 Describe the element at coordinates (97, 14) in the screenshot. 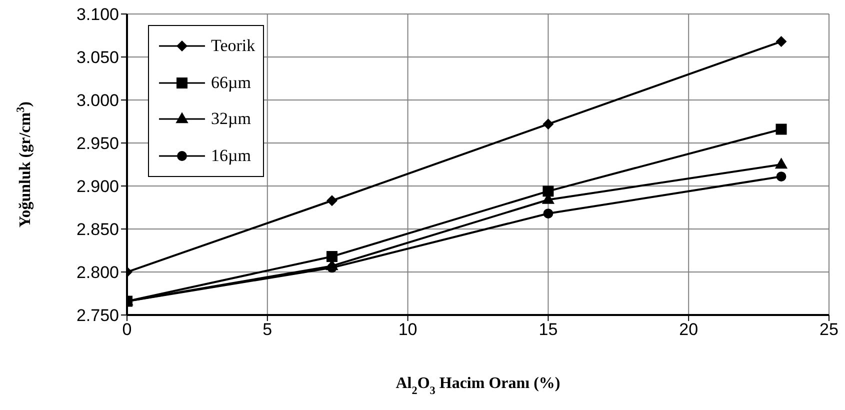

I see `y-tick-label: 3.100` at that location.